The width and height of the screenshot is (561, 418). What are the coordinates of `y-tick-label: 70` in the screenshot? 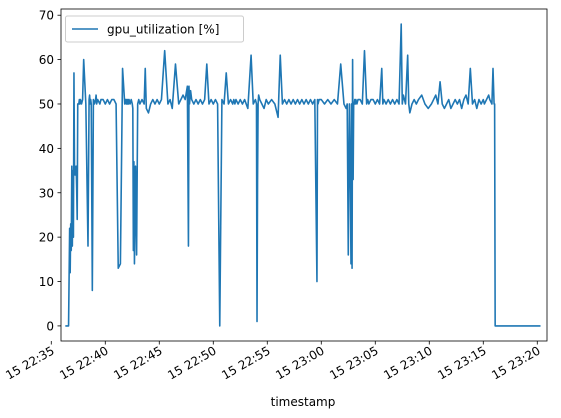 It's located at (46, 16).